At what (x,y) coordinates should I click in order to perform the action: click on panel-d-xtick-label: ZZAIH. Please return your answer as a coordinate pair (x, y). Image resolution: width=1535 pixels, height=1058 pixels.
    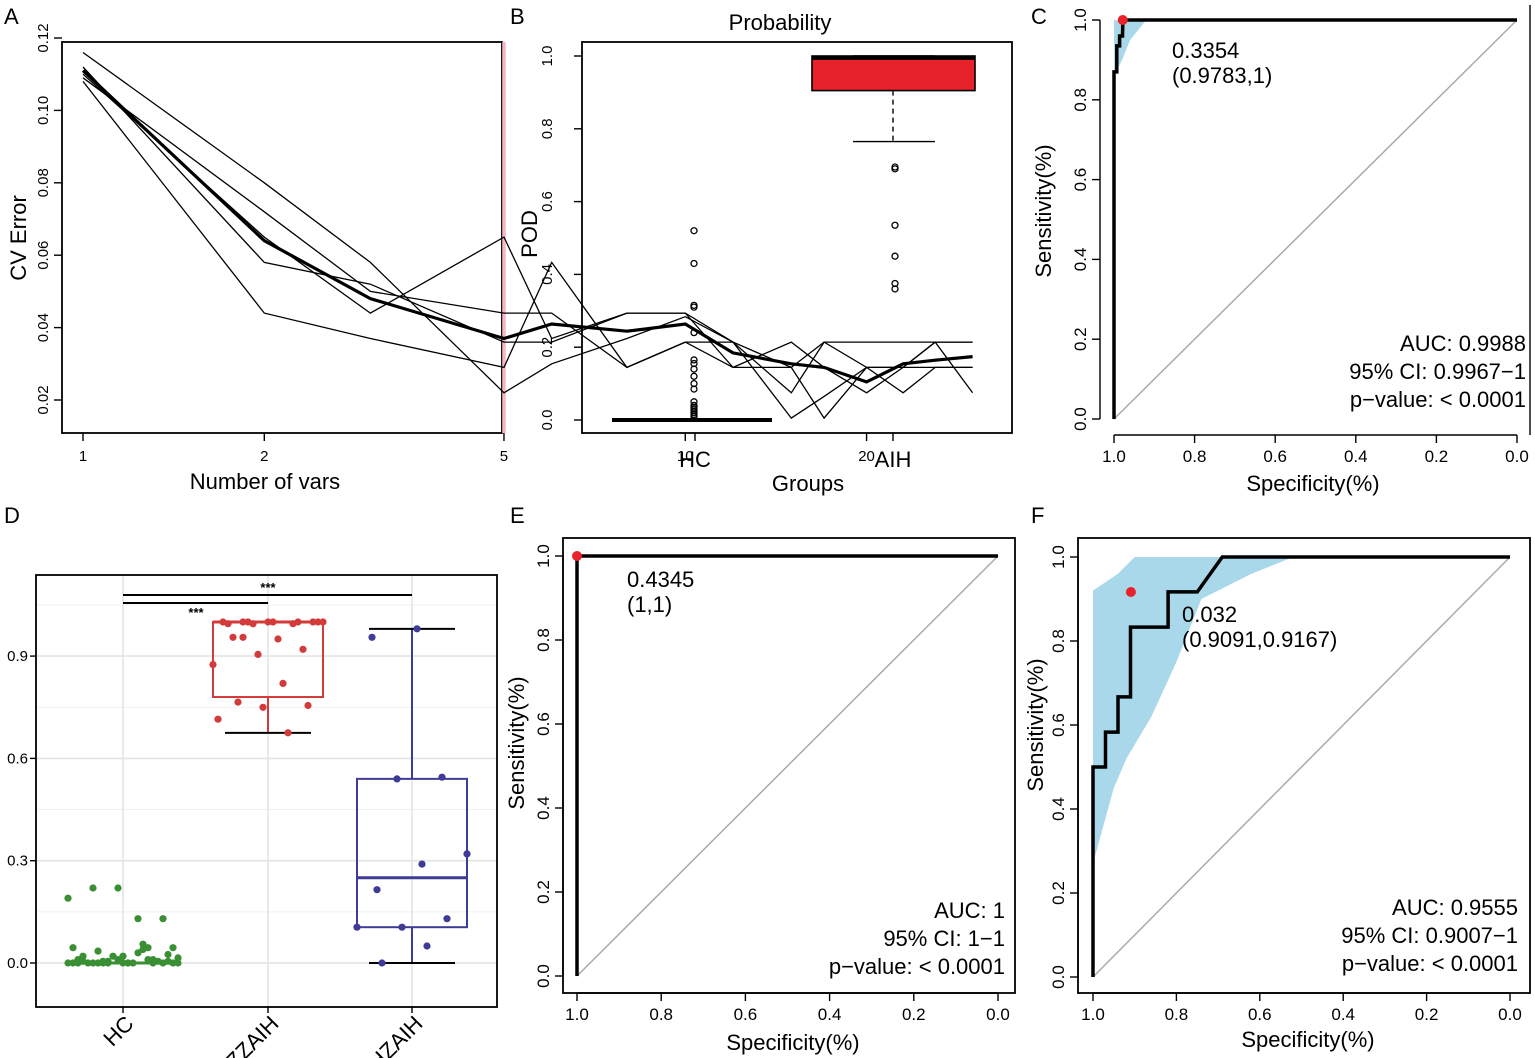
    Looking at the image, I should click on (252, 1034).